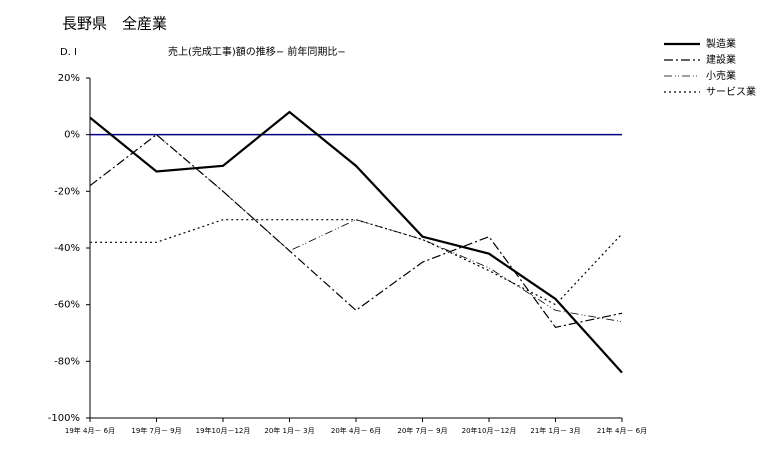 The width and height of the screenshot is (780, 450). Describe the element at coordinates (731, 91) in the screenshot. I see `legend-label: サービス業` at that location.